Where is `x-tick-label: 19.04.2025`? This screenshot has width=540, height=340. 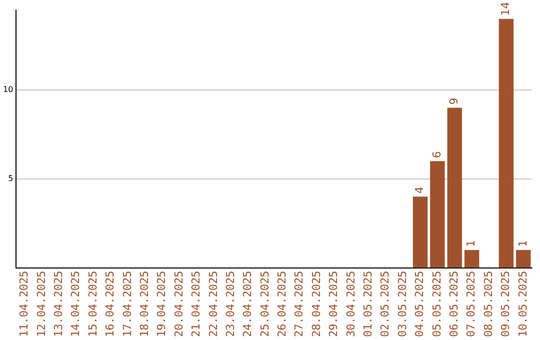 x-tick-label: 19.04.2025 is located at coordinates (161, 304).